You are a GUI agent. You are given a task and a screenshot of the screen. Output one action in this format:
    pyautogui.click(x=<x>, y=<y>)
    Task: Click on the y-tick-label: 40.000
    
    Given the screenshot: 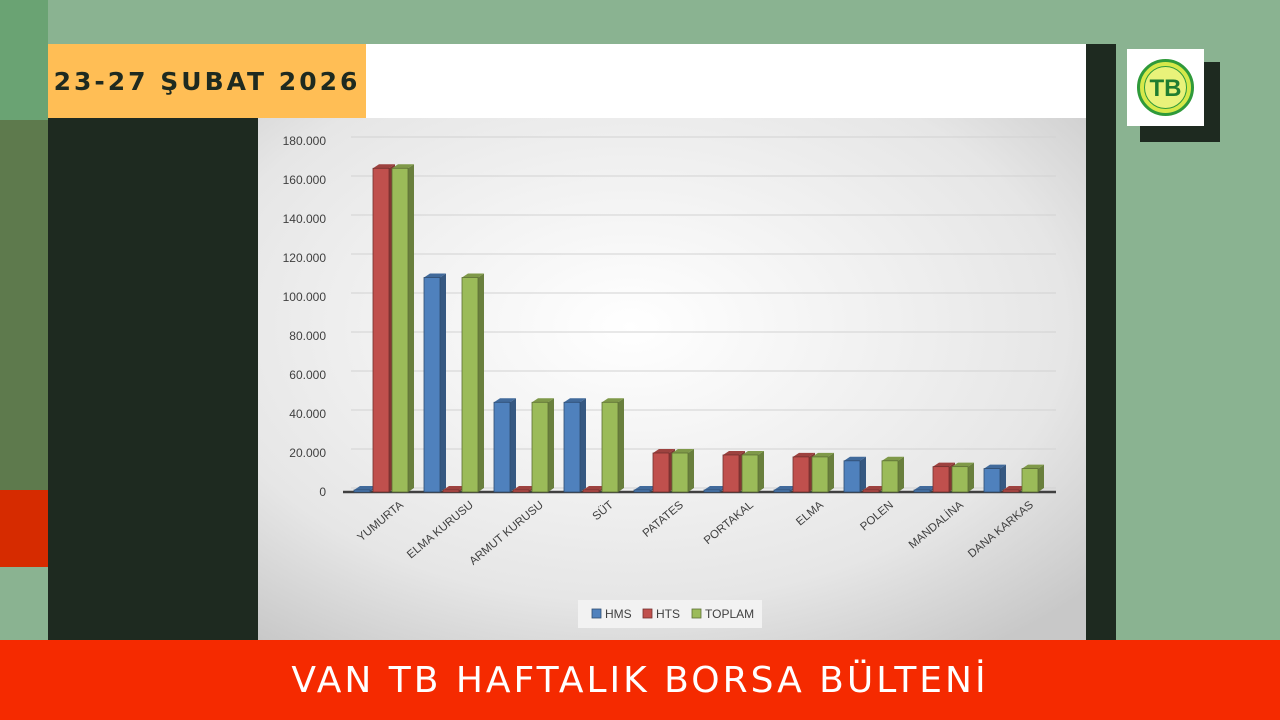 What is the action you would take?
    pyautogui.click(x=307, y=414)
    